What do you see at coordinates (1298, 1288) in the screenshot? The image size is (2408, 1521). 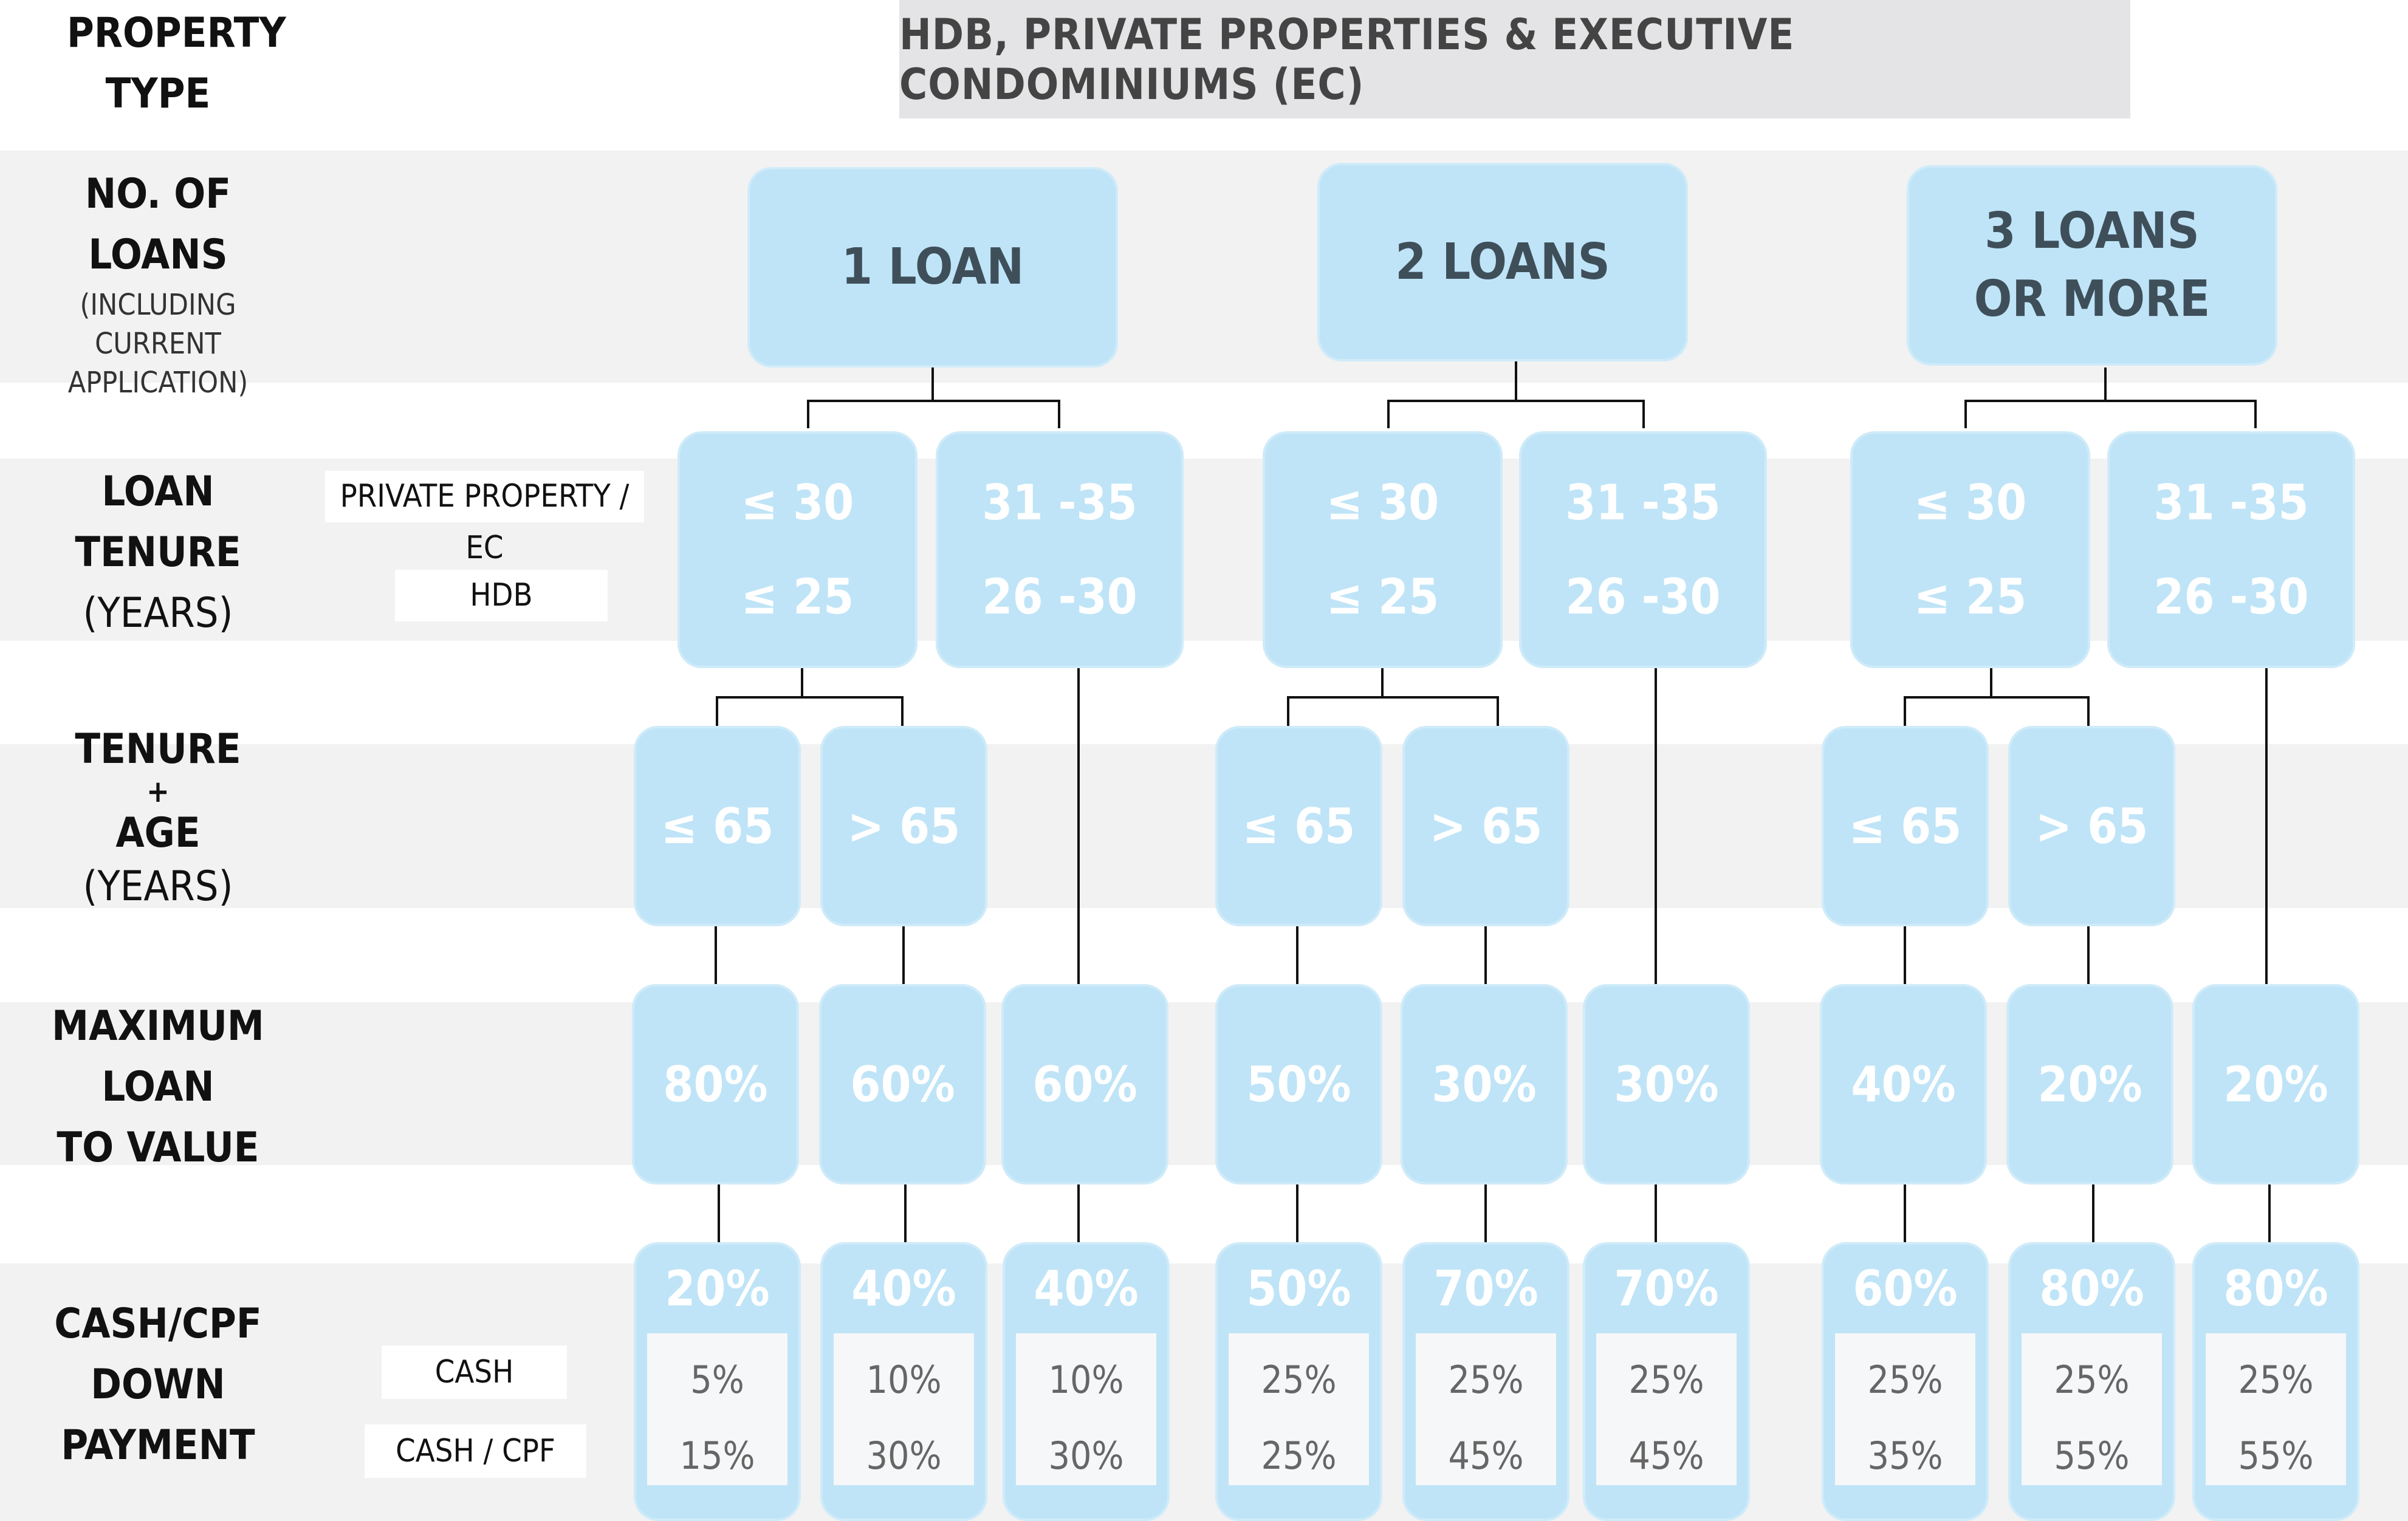 I see `down-total: 50%` at bounding box center [1298, 1288].